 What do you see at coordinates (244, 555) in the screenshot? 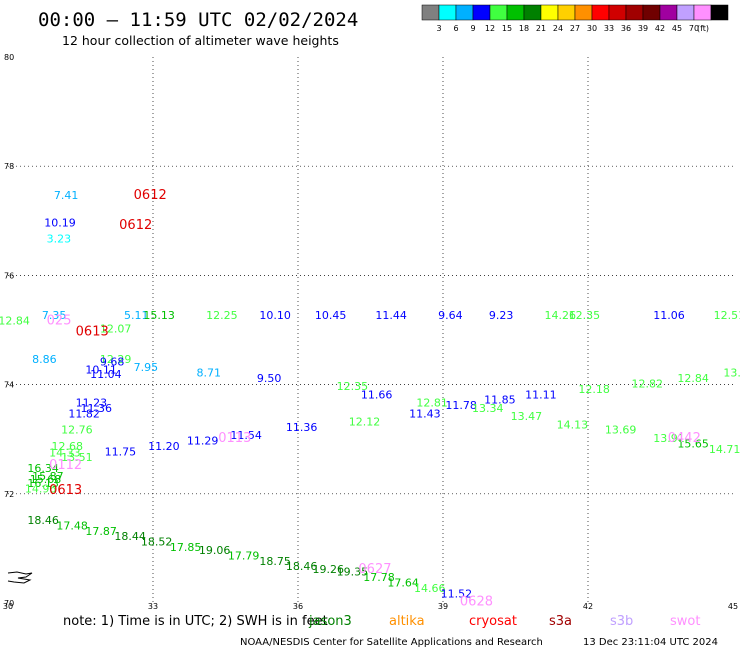
I see `wave-height-label: 17.79` at bounding box center [244, 555].